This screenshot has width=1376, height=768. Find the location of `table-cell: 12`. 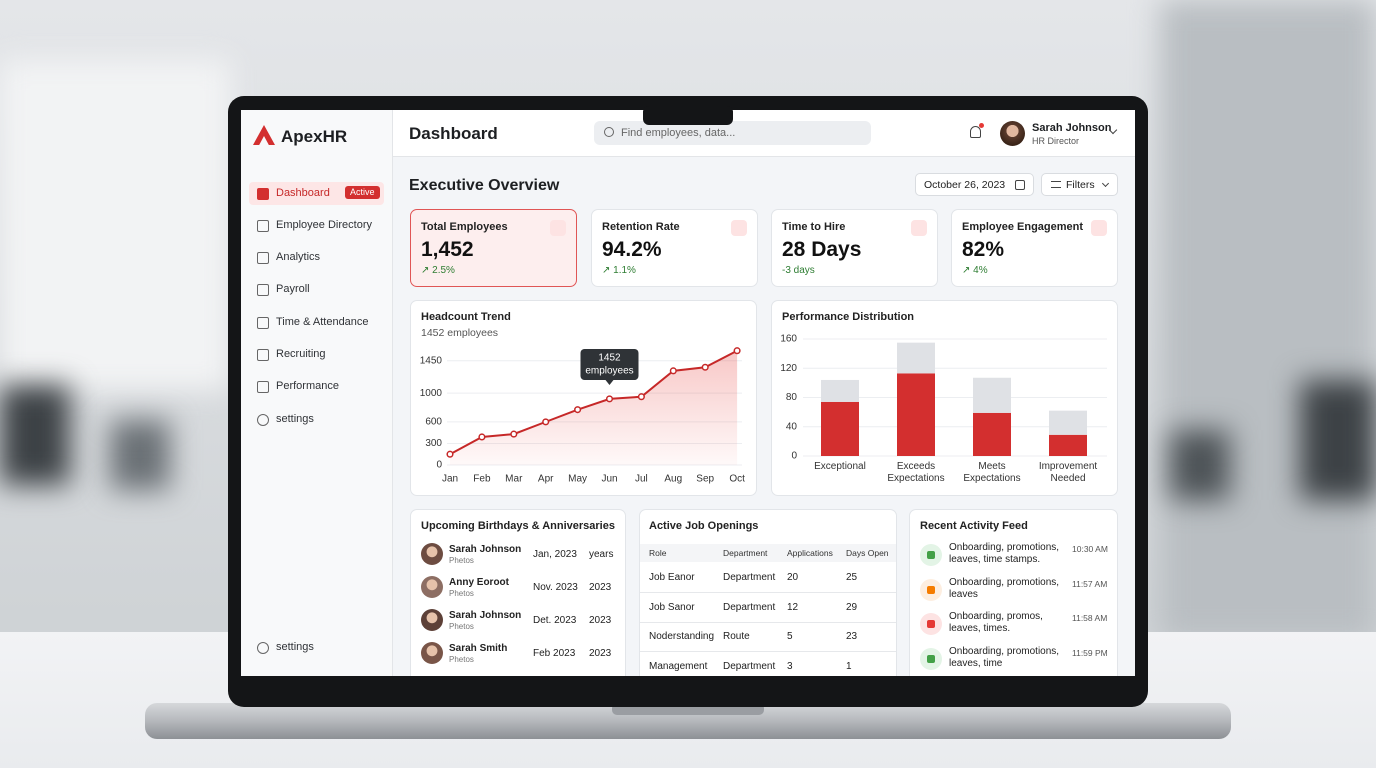

table-cell: 12 is located at coordinates (793, 607).